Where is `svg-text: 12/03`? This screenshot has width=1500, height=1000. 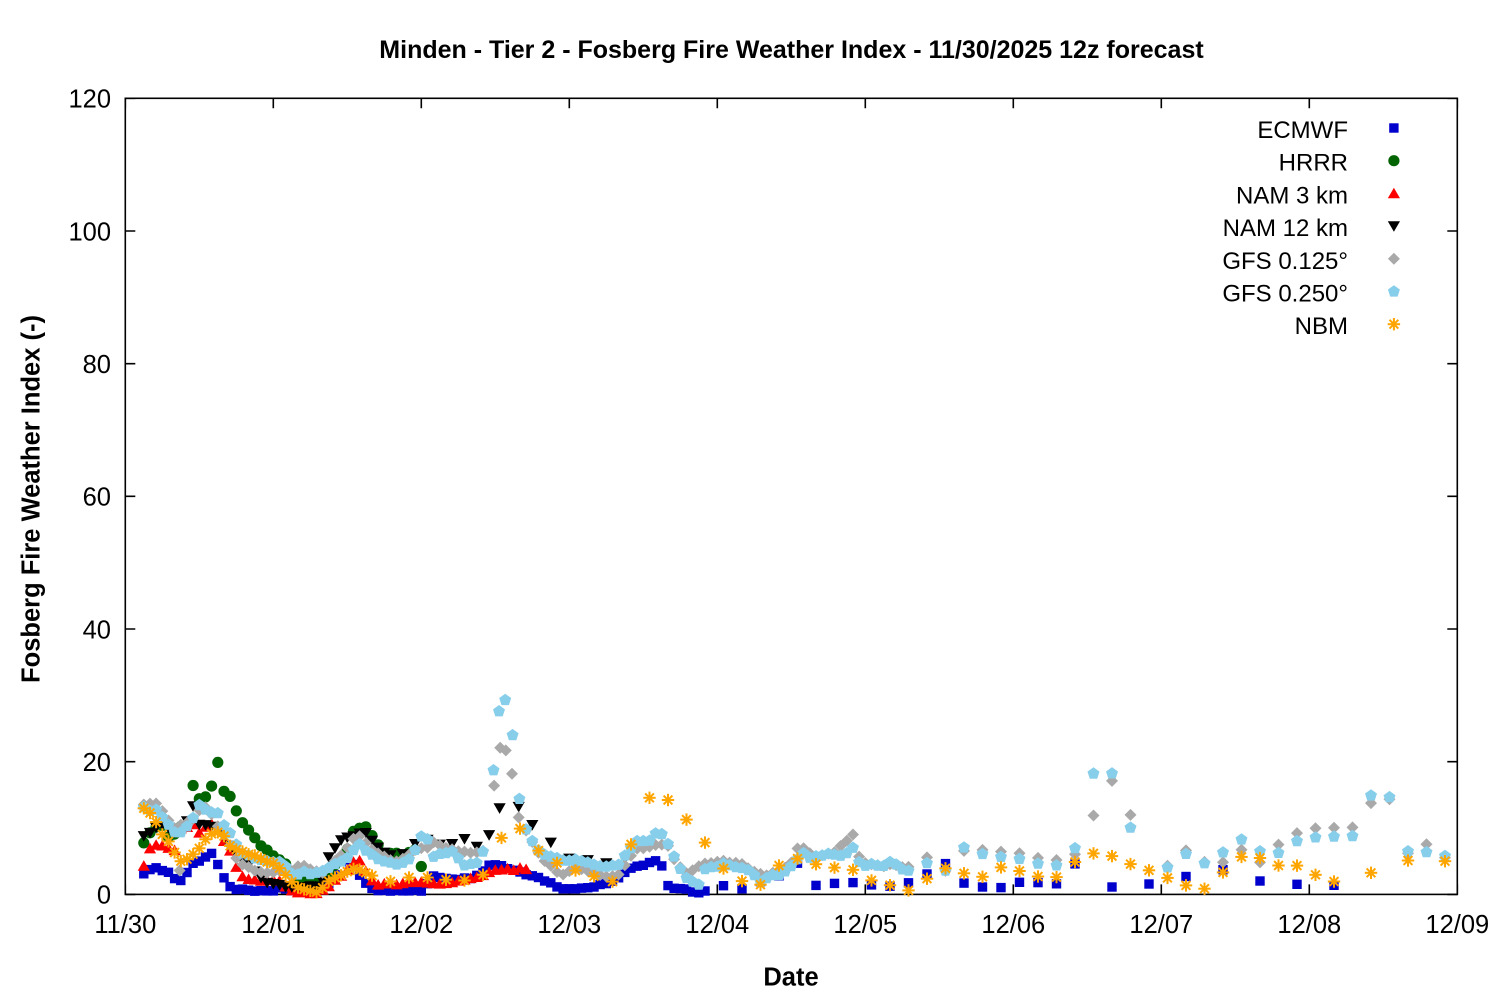
svg-text: 12/03 is located at coordinates (569, 925).